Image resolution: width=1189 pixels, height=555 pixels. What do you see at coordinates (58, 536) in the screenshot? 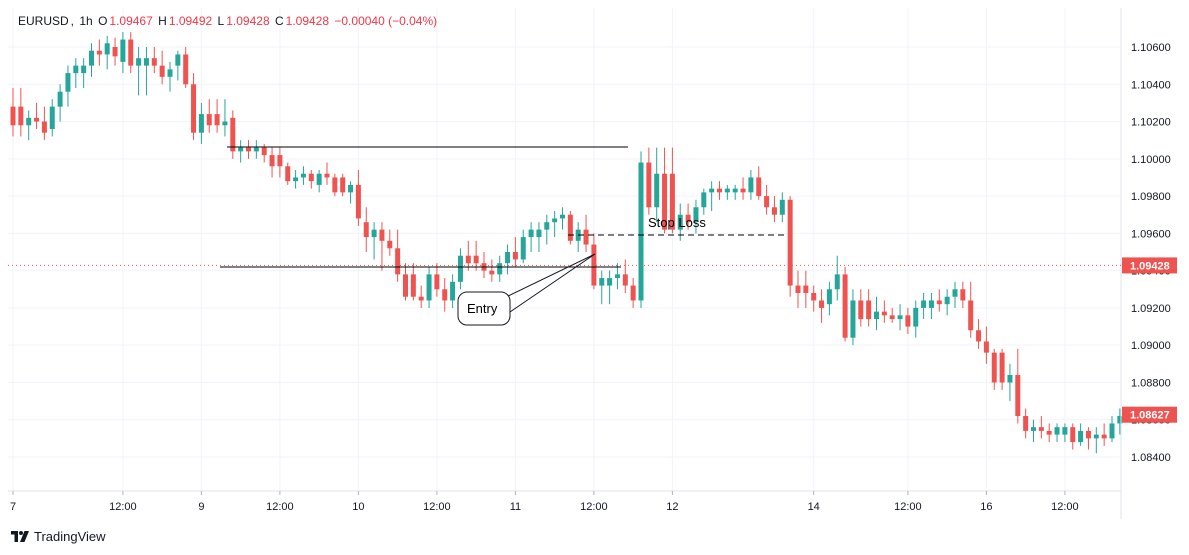
I see `tradingview-brand: TradingView` at bounding box center [58, 536].